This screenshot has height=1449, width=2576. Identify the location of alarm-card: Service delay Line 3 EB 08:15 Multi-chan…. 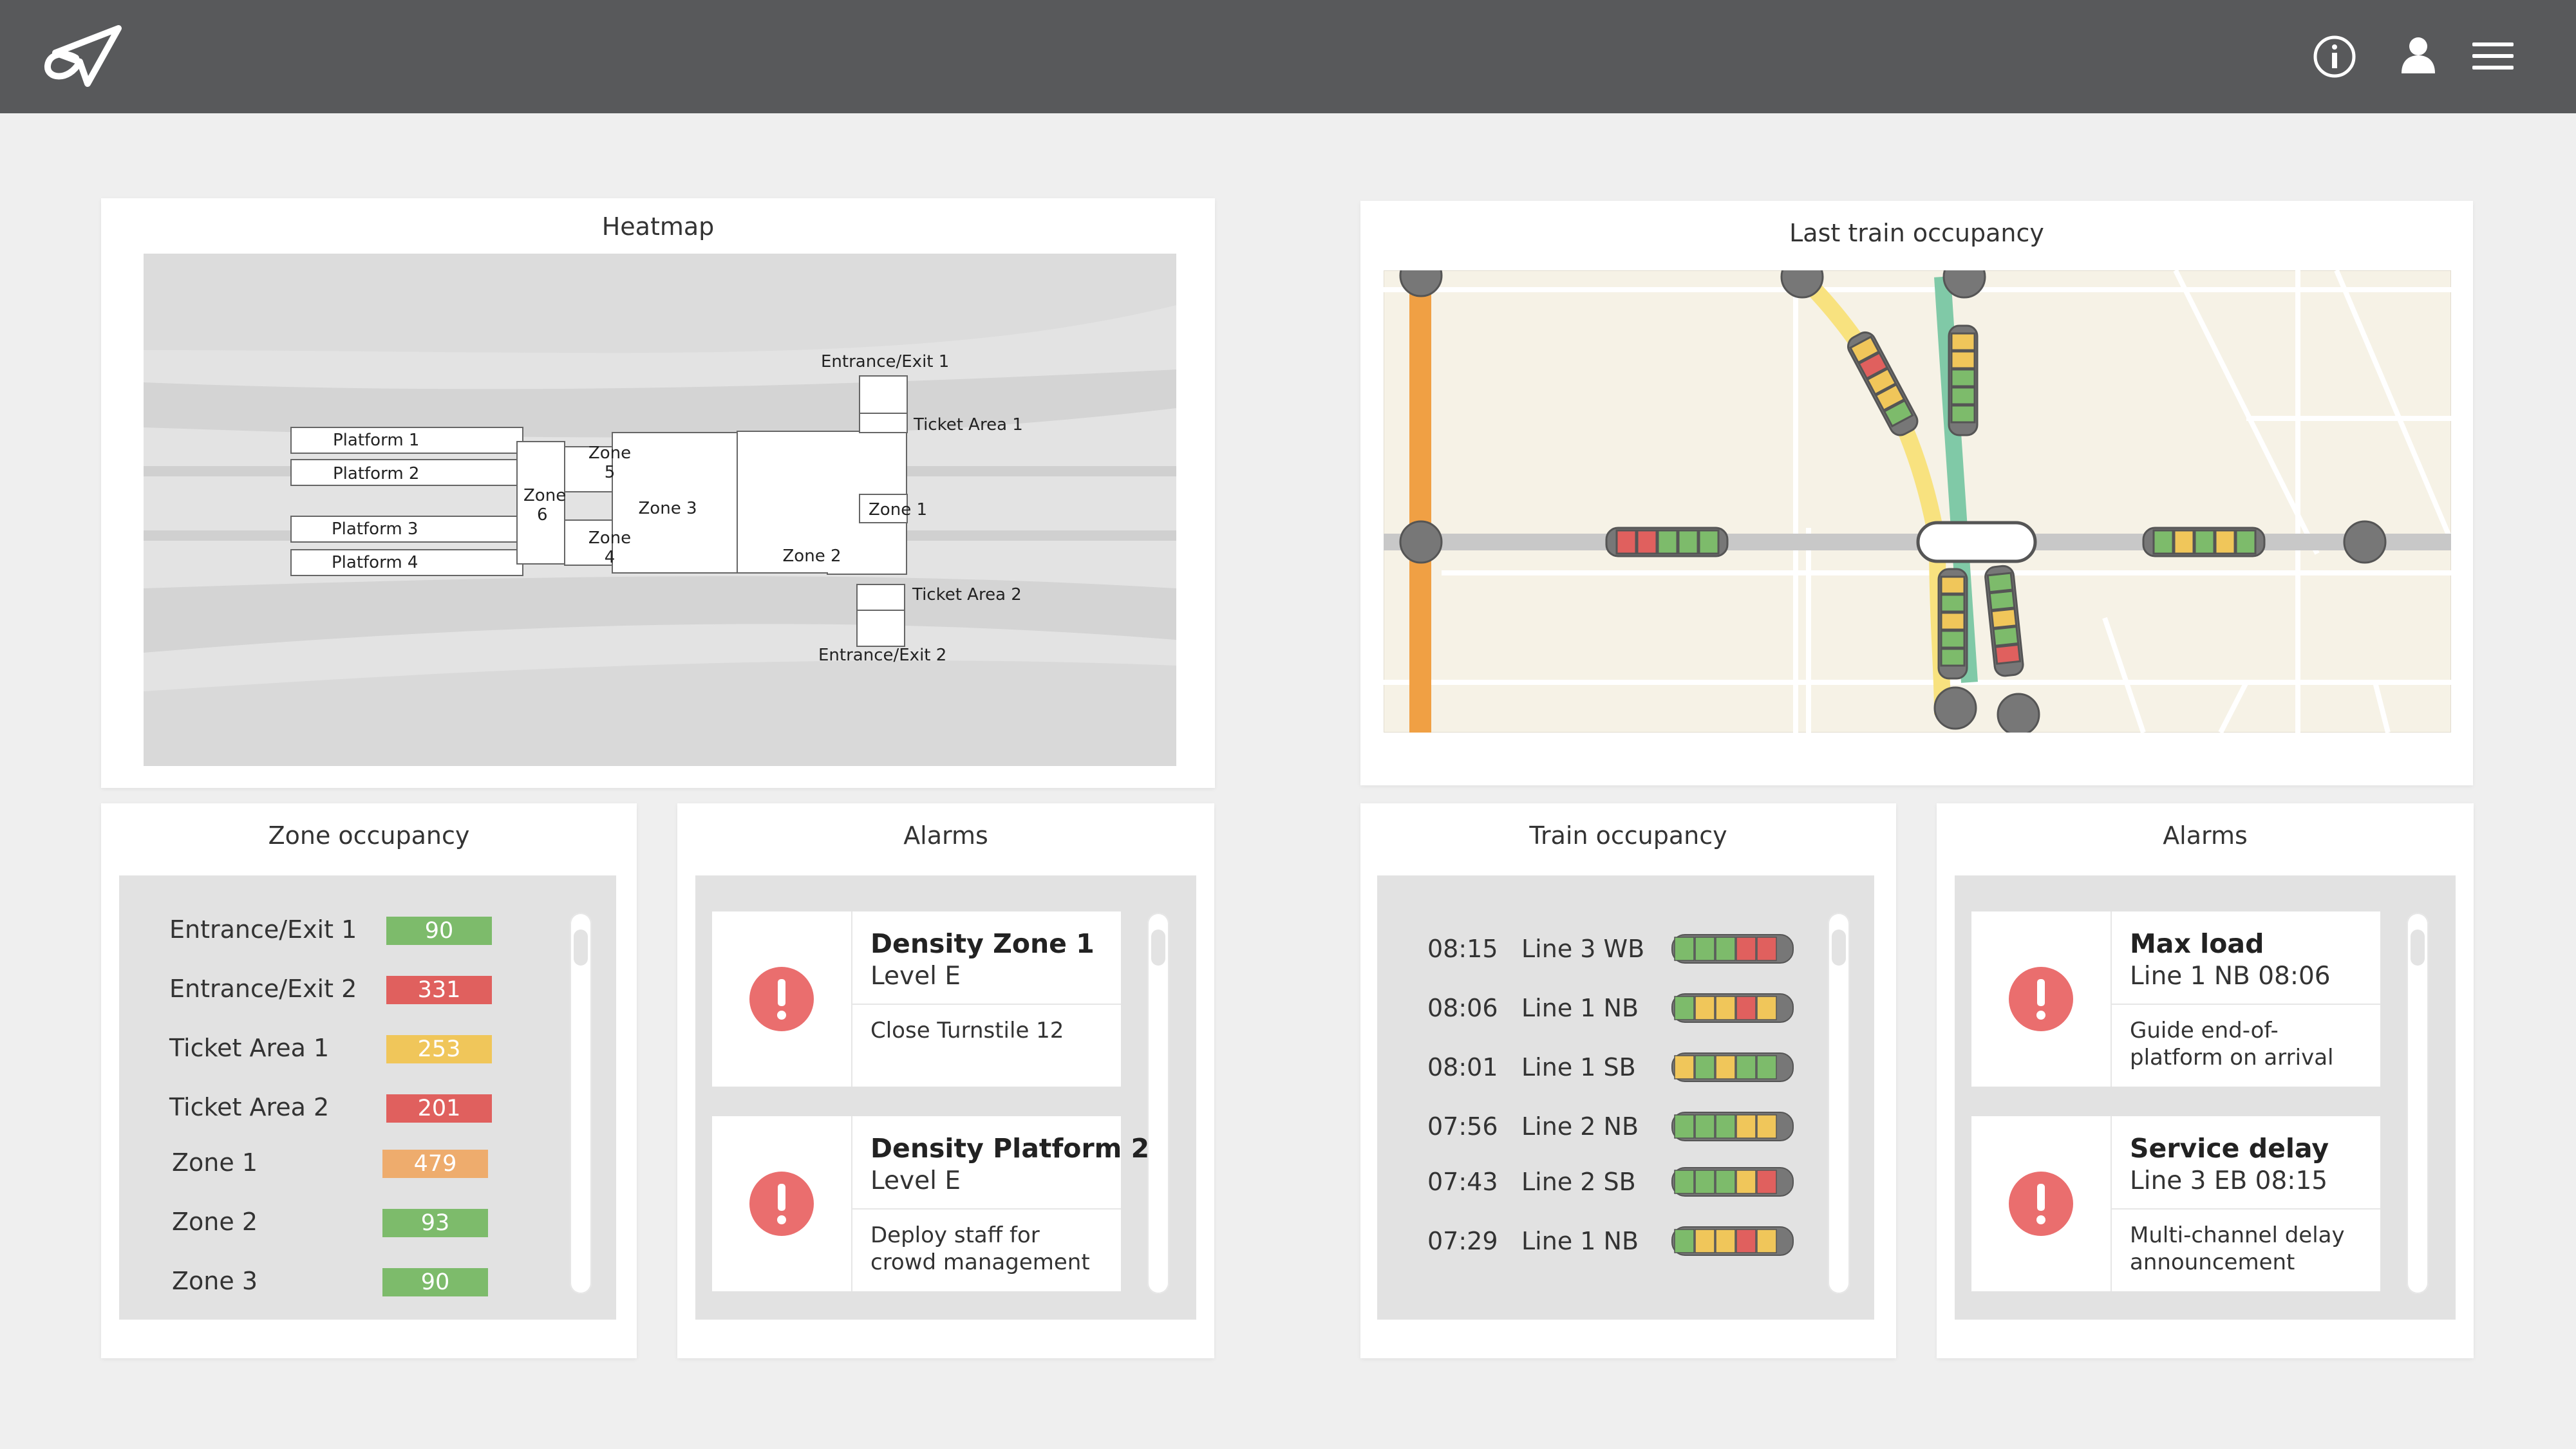
(2175, 1203).